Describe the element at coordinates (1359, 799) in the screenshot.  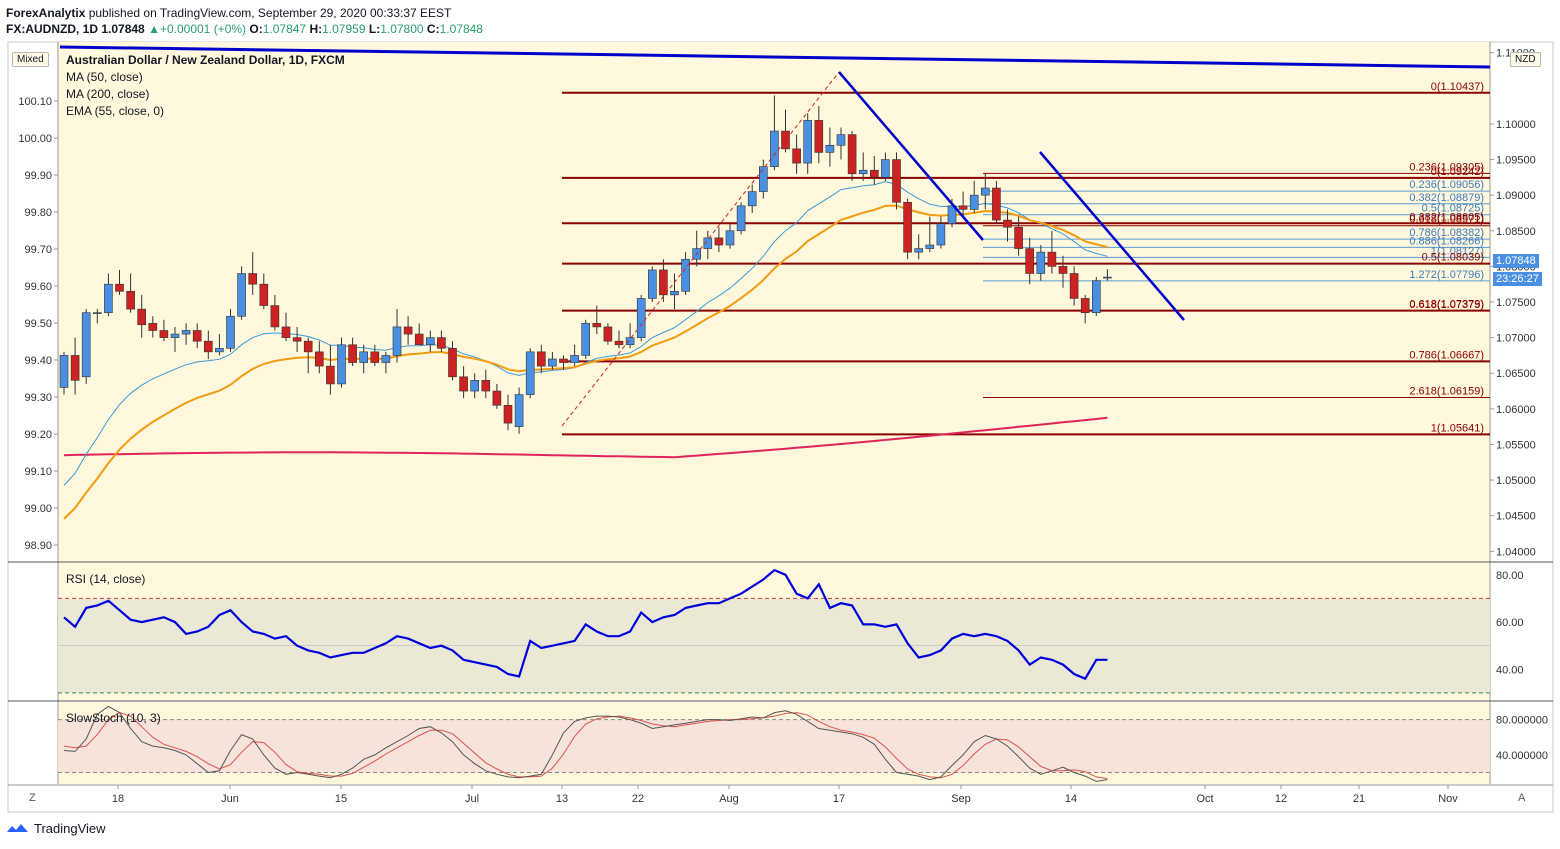
I see `time-tick-label: 21` at that location.